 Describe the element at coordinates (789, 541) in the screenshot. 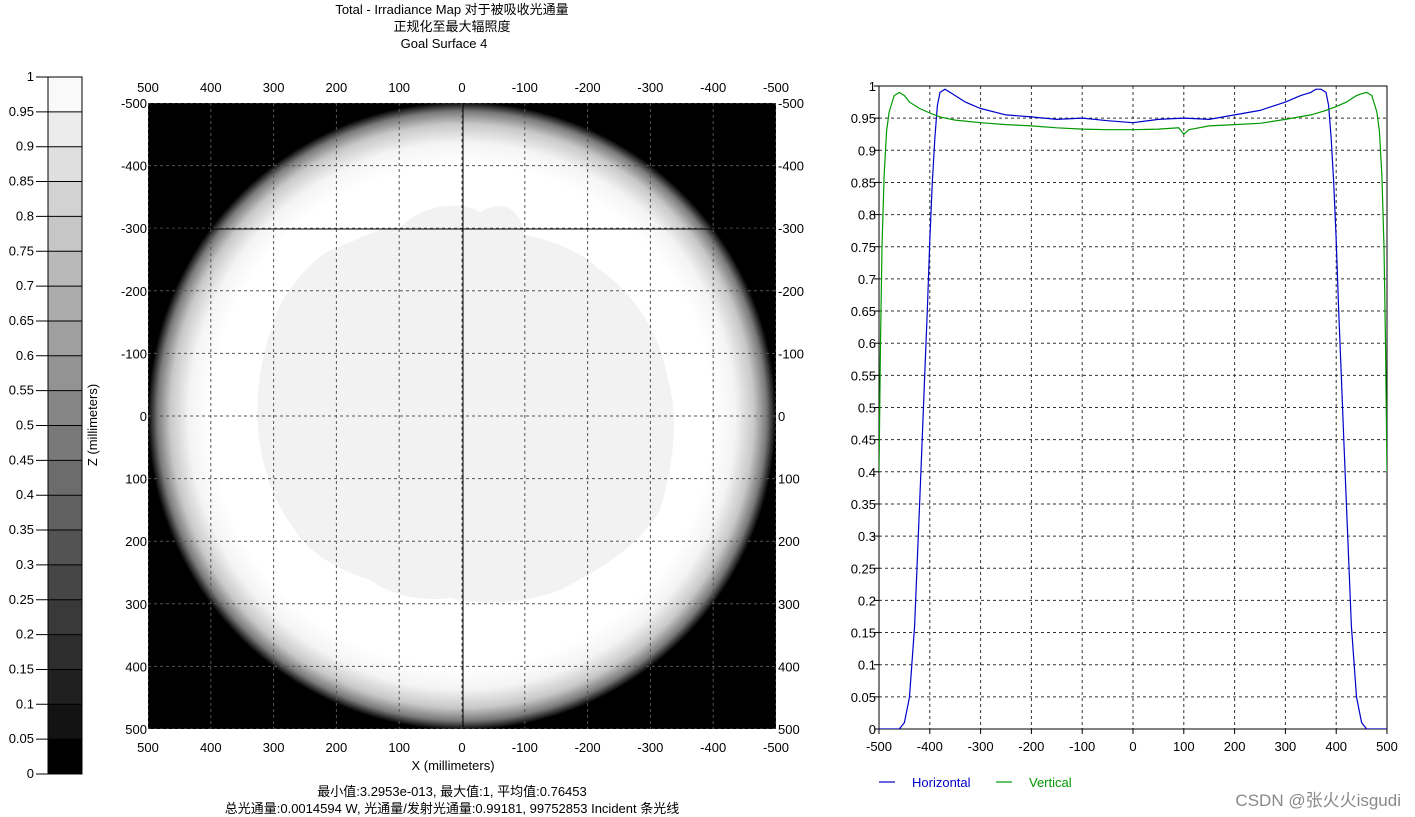

I see `map-z-tick-right: 200` at that location.